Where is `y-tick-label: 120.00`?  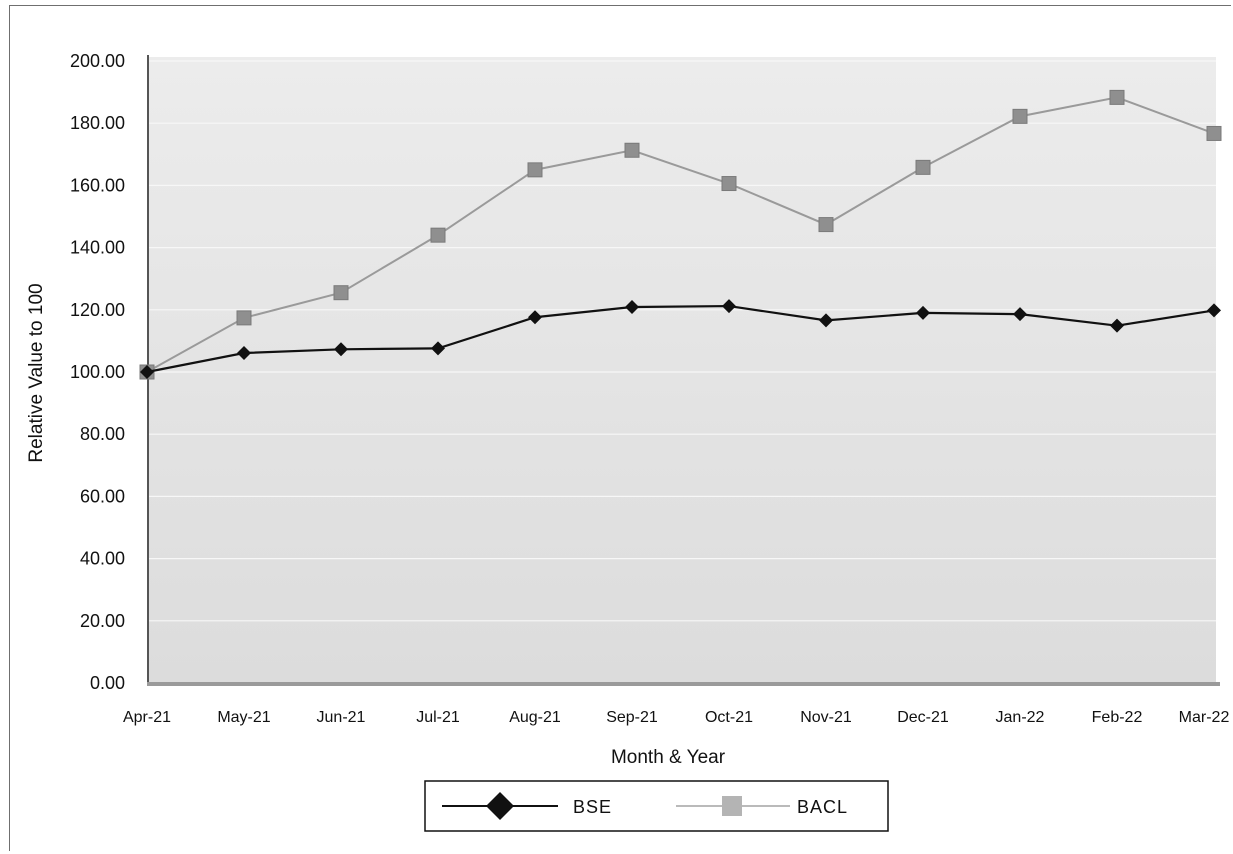 y-tick-label: 120.00 is located at coordinates (97, 310).